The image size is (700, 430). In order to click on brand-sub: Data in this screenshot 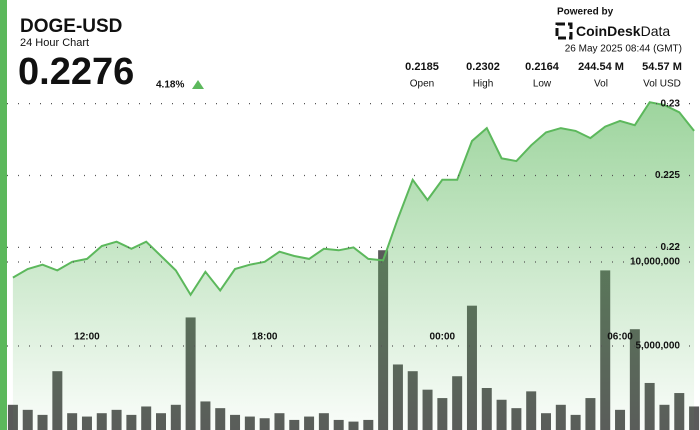, I will do `click(656, 31)`.